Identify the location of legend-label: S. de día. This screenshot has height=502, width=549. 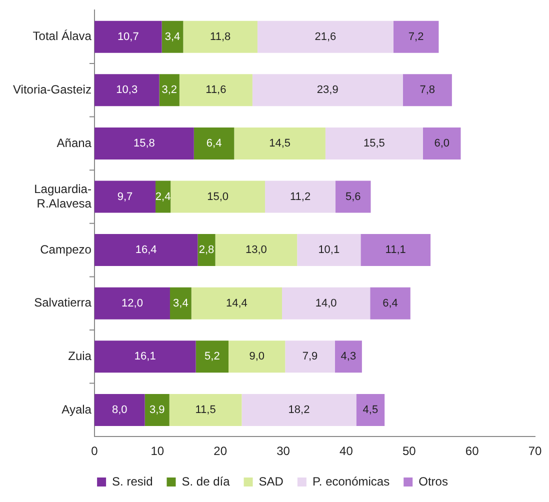
(206, 481).